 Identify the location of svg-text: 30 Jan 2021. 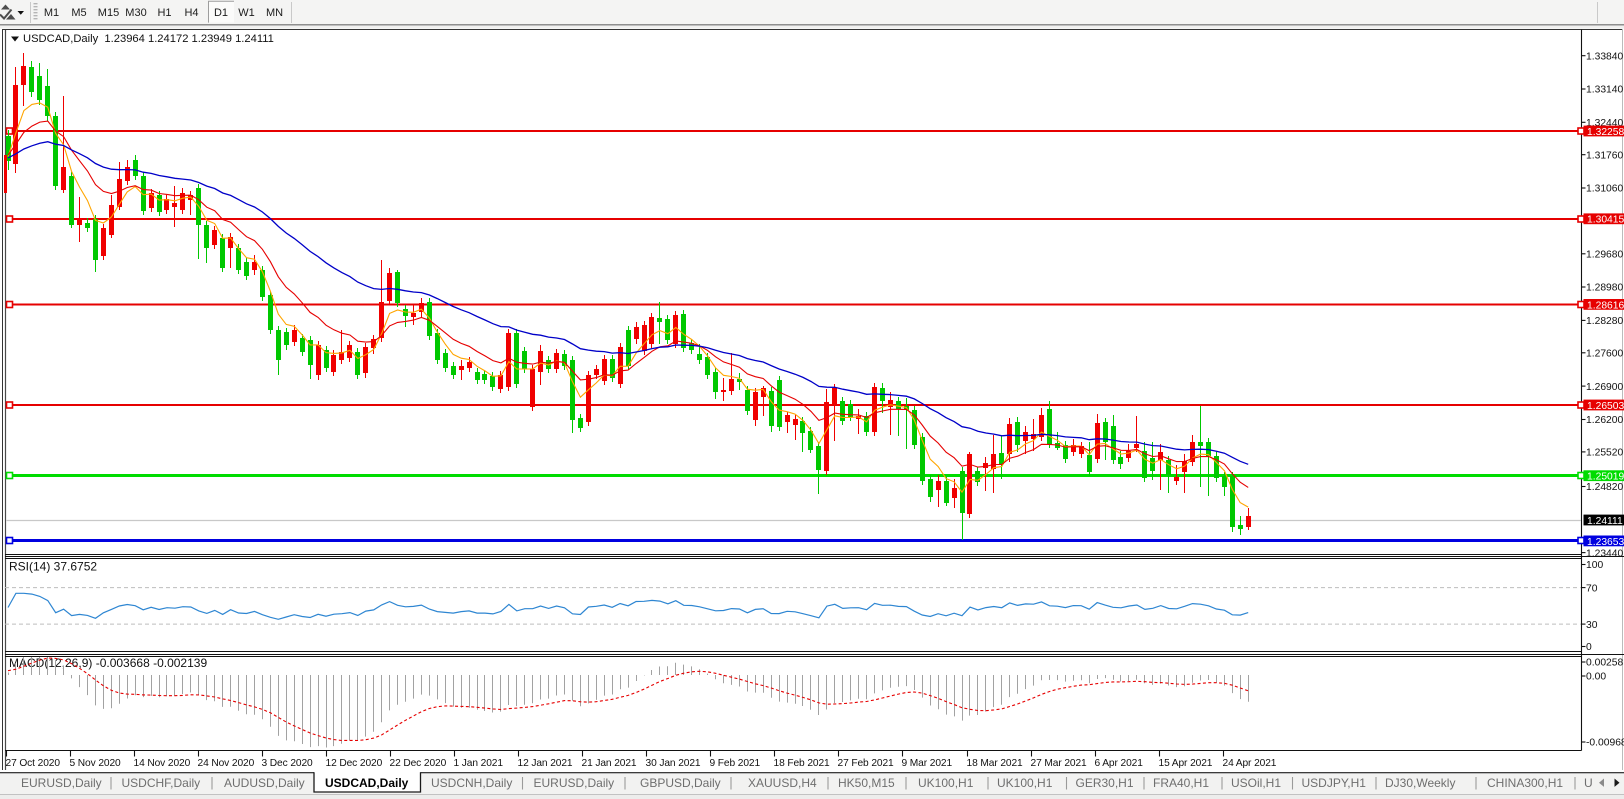
(673, 763).